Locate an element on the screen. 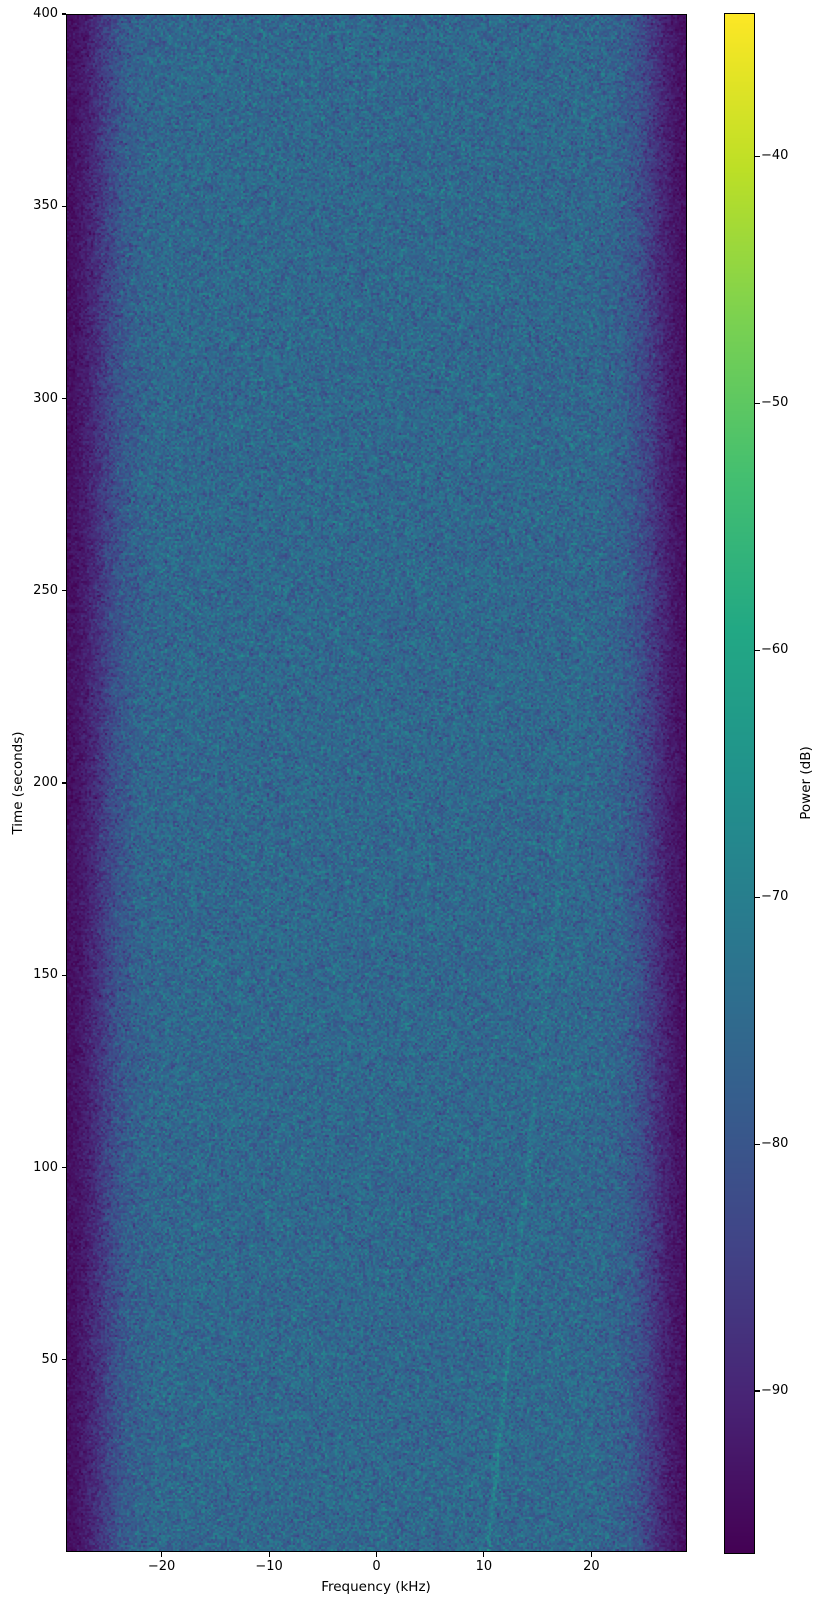 The height and width of the screenshot is (1606, 823). colorbar-label: Power (dB) is located at coordinates (806, 783).